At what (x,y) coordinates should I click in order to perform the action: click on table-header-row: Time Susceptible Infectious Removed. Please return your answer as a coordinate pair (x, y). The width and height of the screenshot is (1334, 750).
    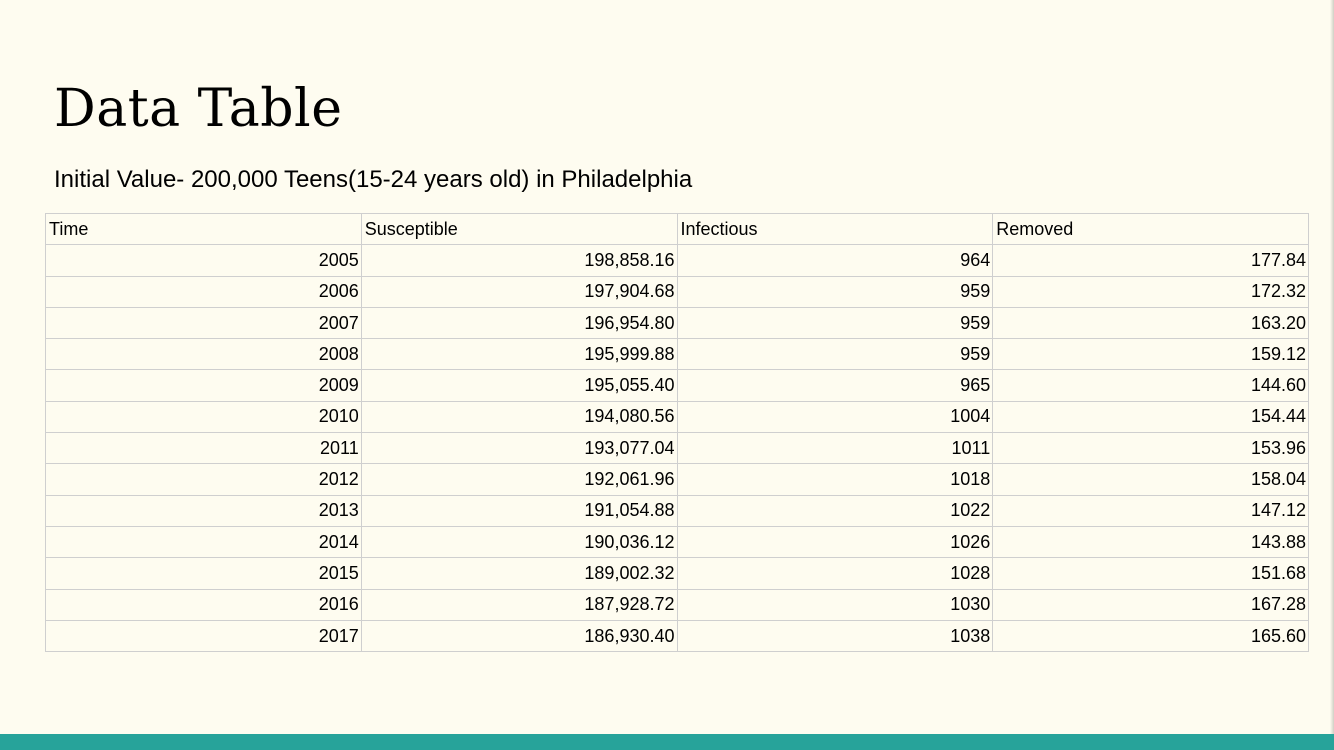
    Looking at the image, I should click on (677, 229).